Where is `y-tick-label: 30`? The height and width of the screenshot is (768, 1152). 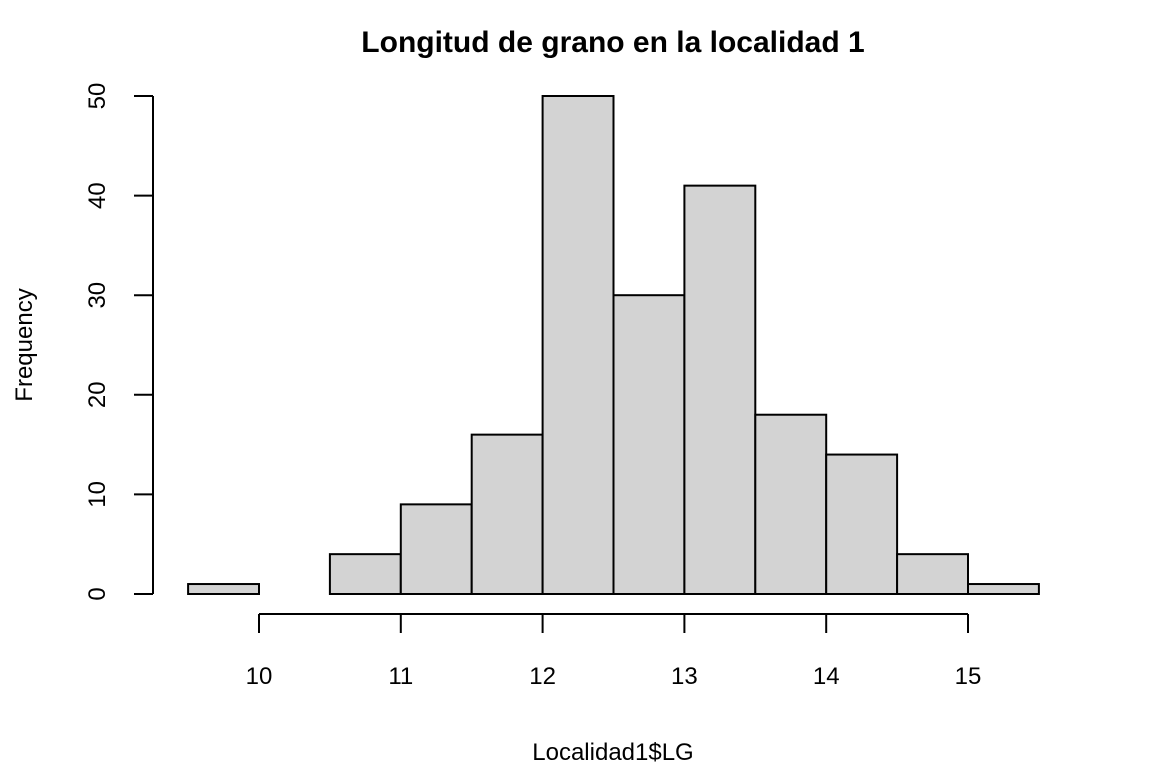 y-tick-label: 30 is located at coordinates (97, 295).